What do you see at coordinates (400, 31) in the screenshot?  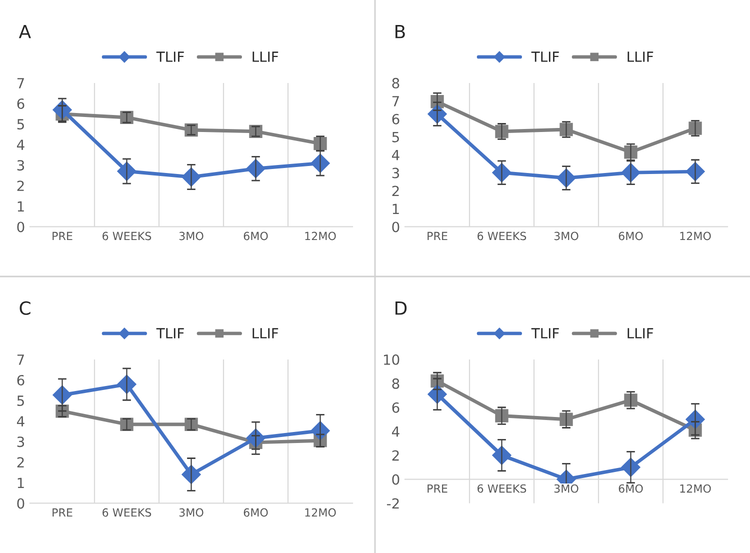 I see `chart-title: B` at bounding box center [400, 31].